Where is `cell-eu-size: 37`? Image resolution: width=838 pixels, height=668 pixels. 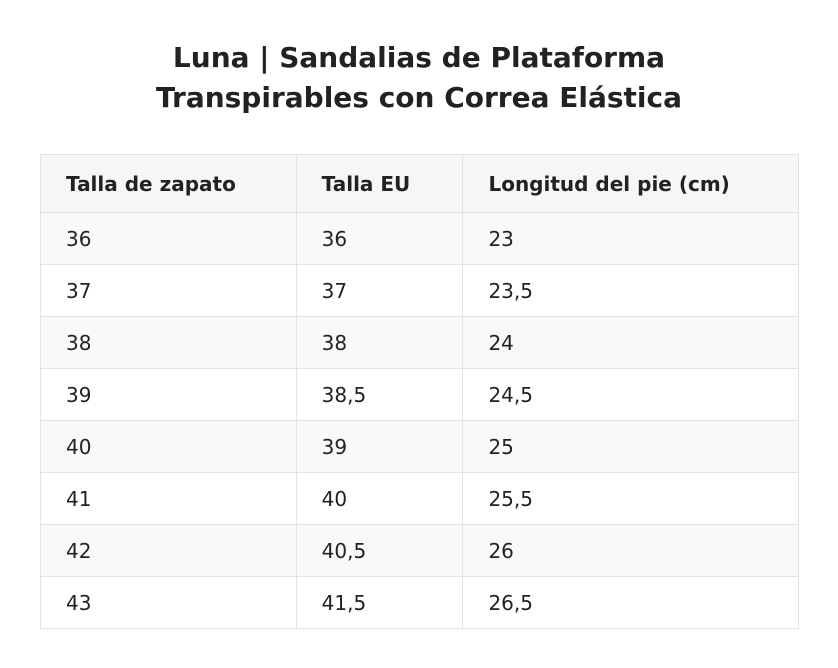 cell-eu-size: 37 is located at coordinates (379, 290).